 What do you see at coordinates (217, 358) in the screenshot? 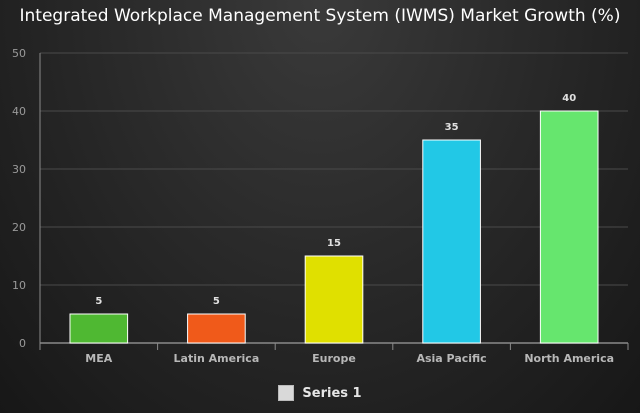
I see `x-tick-label: Latin America` at bounding box center [217, 358].